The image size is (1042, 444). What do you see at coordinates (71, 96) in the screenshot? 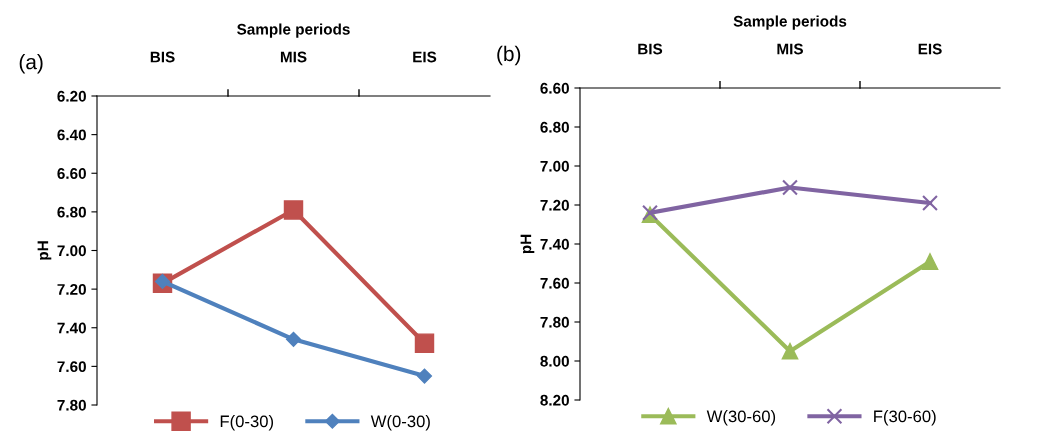
I see `y-tick-label: 6.20` at bounding box center [71, 96].